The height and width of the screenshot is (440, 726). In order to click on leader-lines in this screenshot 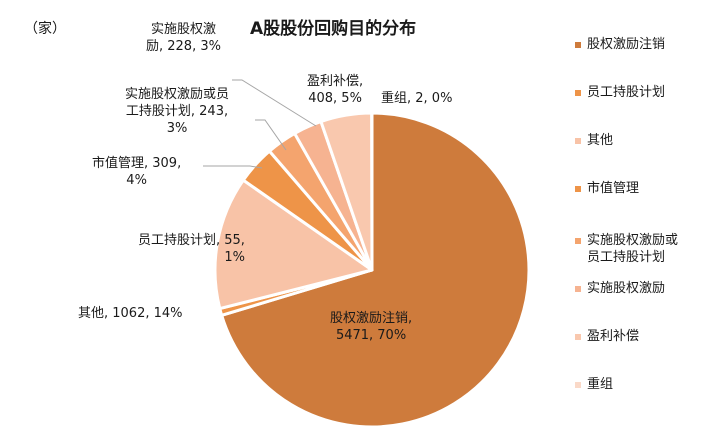, I will do `click(260, 124)`.